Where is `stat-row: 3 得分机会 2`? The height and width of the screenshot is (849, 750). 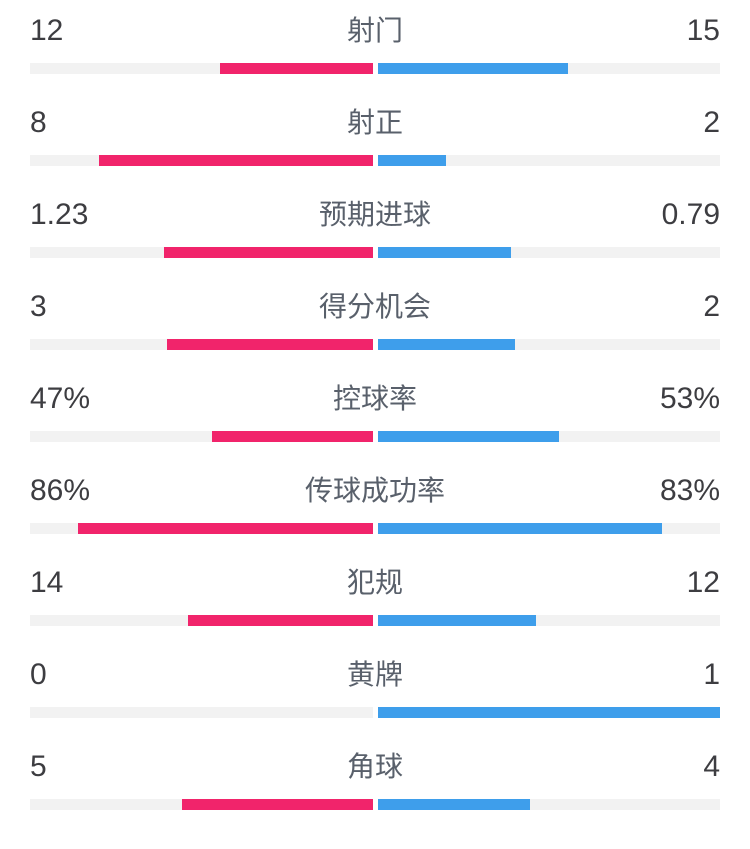
stat-row: 3 得分机会 2 is located at coordinates (375, 336).